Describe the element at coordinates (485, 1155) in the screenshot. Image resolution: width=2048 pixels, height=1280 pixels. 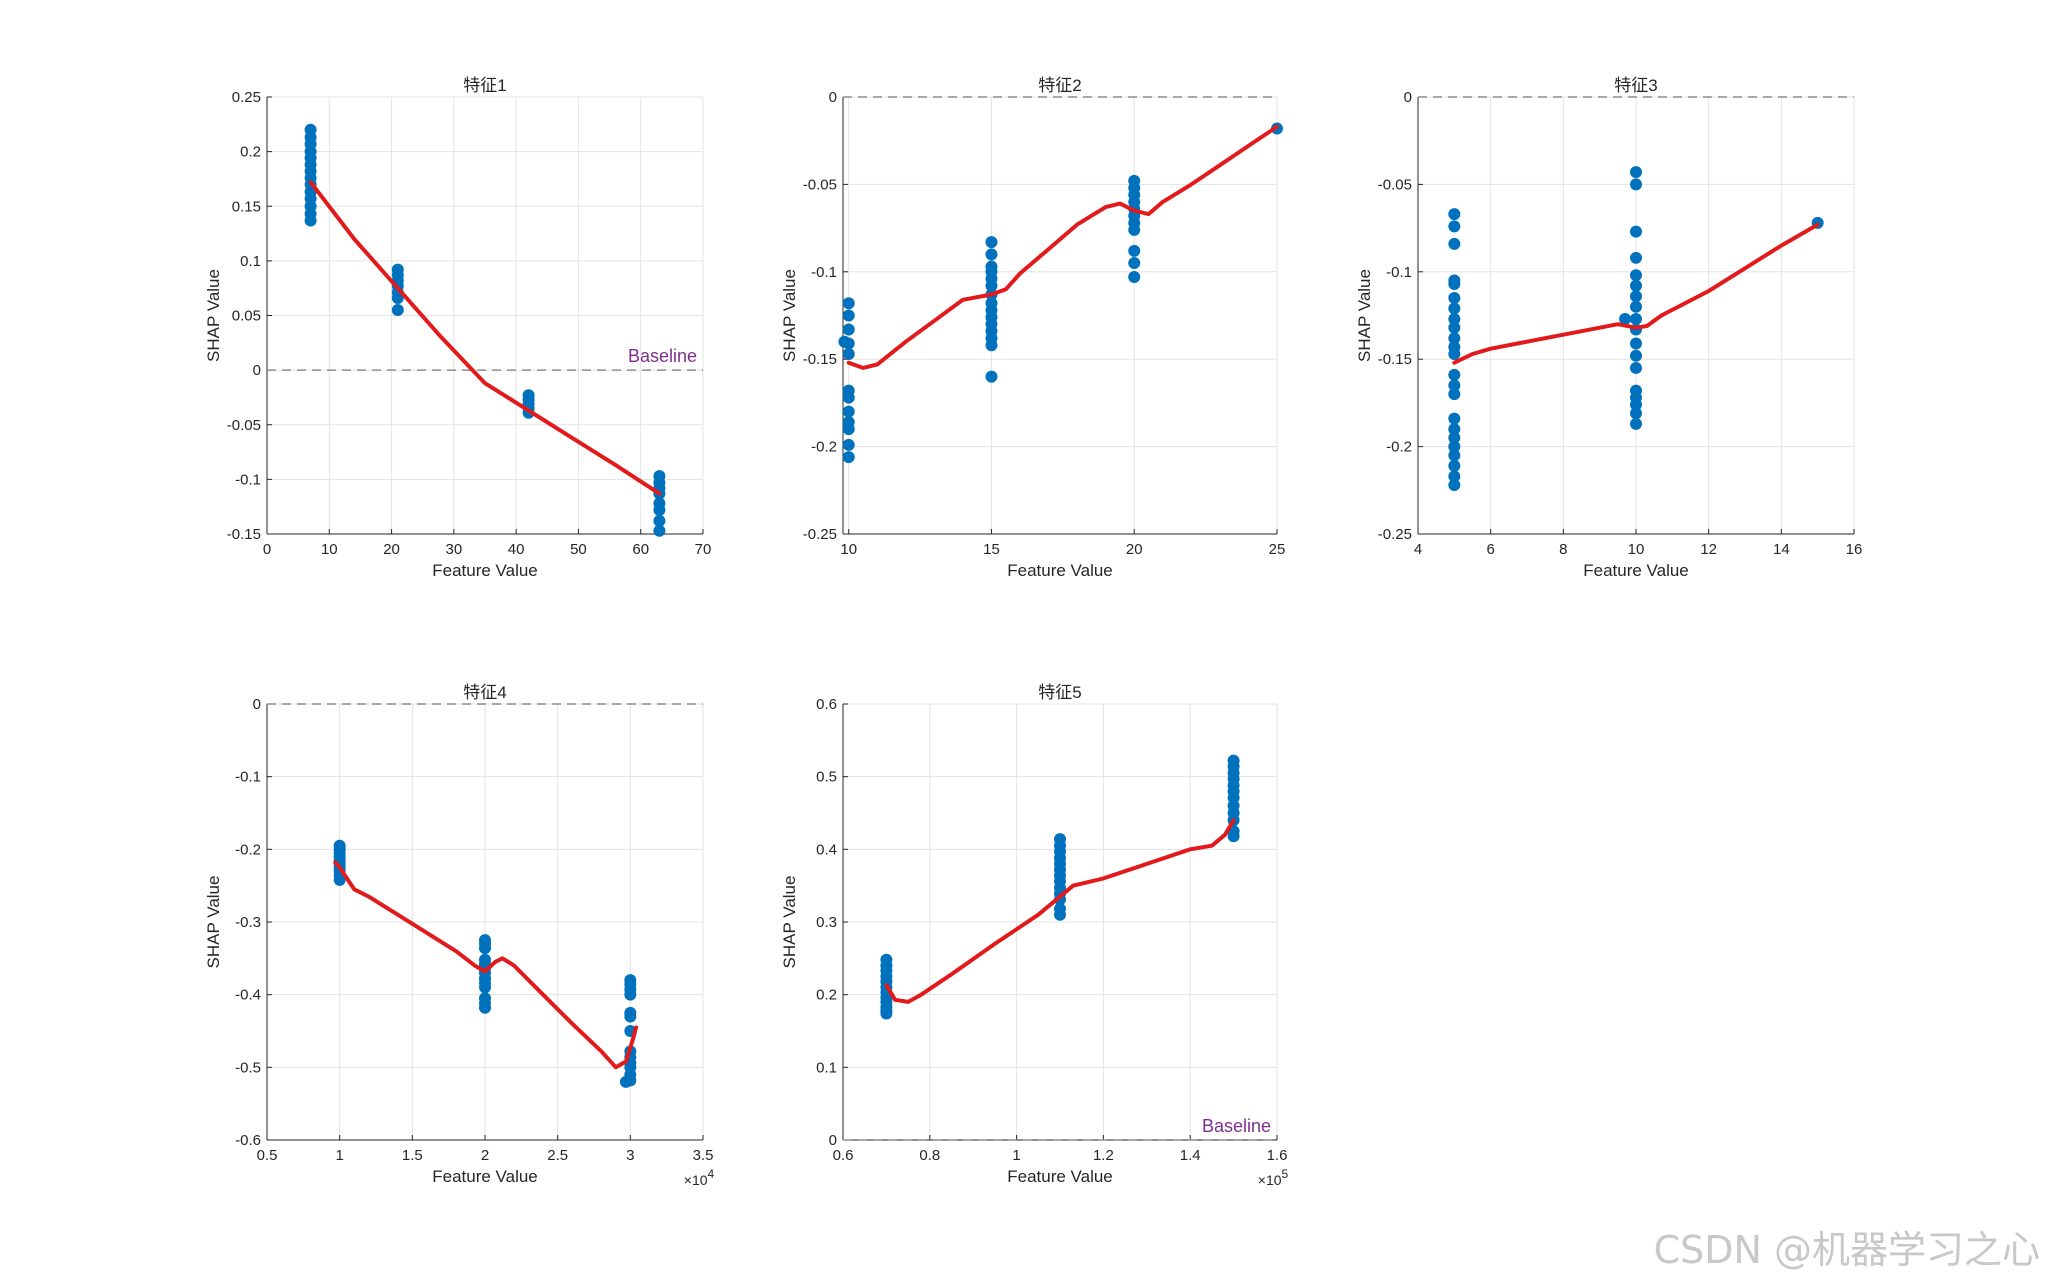
I see `x-tick-label: 2` at that location.